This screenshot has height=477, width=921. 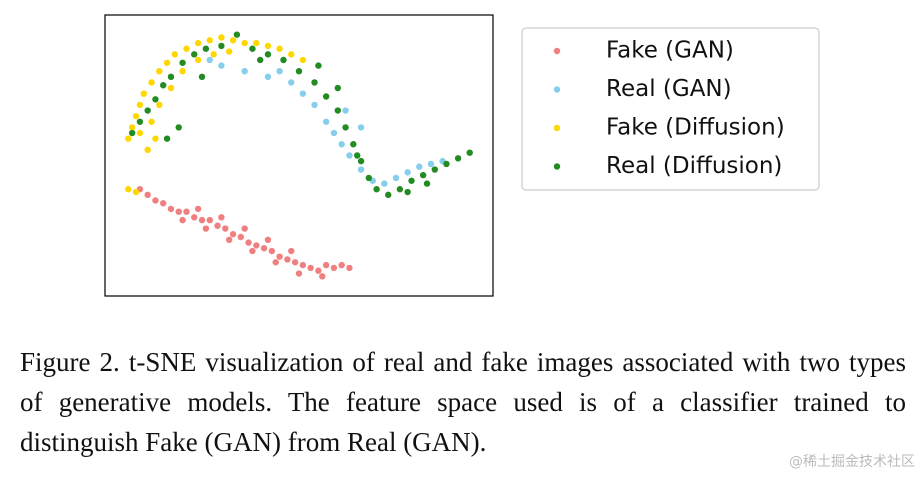 What do you see at coordinates (852, 462) in the screenshot?
I see `watermark: @稀土掘金技术社区` at bounding box center [852, 462].